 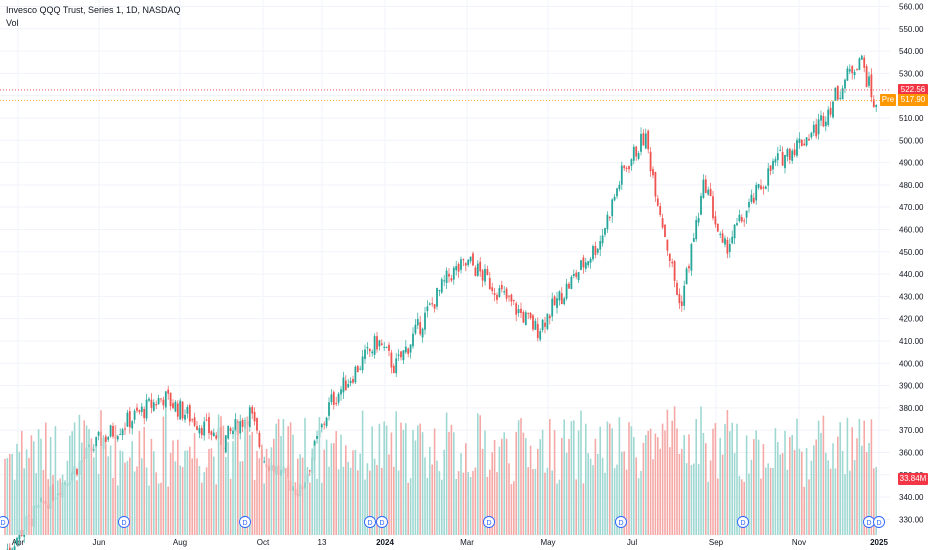 I want to click on y-tick-label: 540.00, so click(x=911, y=51).